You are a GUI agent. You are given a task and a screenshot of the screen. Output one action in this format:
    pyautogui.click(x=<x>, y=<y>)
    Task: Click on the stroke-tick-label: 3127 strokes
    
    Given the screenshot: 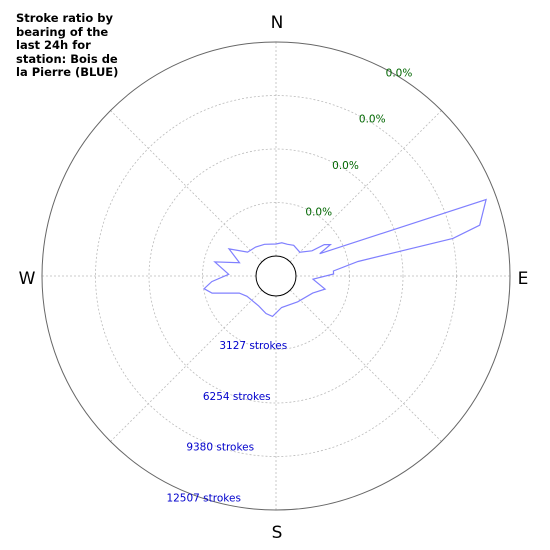 What is the action you would take?
    pyautogui.click(x=253, y=346)
    